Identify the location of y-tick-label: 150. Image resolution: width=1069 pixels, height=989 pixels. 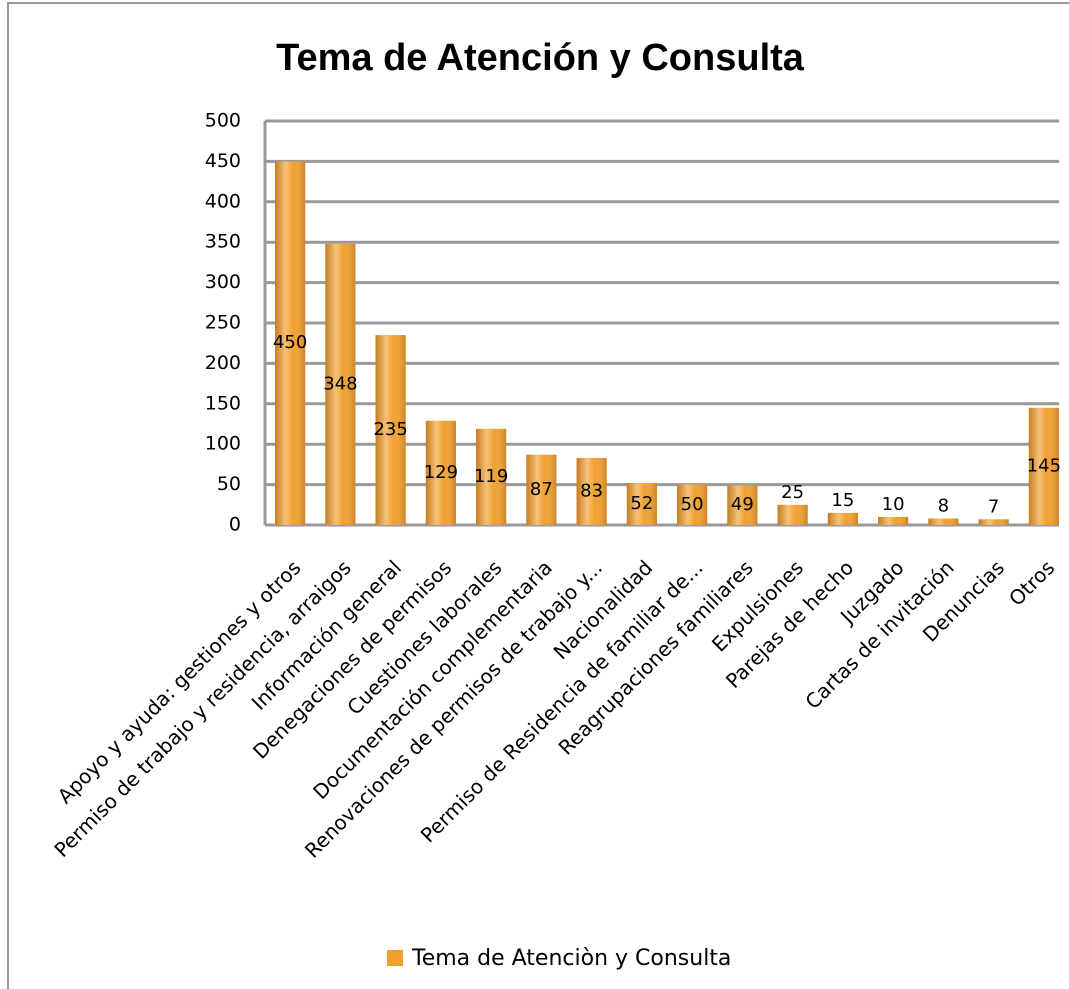
(223, 403).